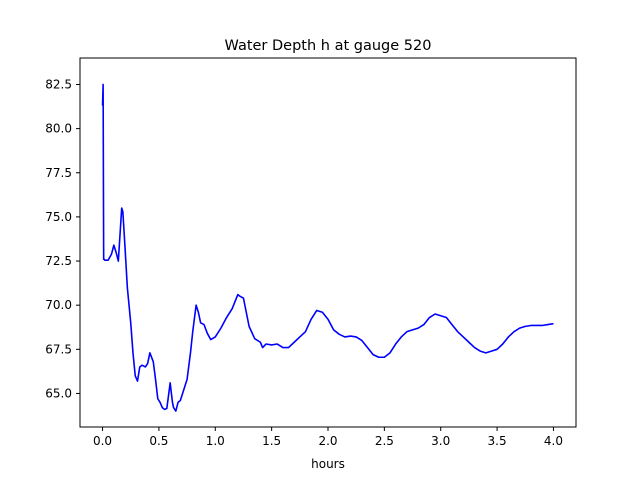 This screenshot has height=480, width=640. Describe the element at coordinates (553, 441) in the screenshot. I see `x-tick-label: 4.0` at that location.